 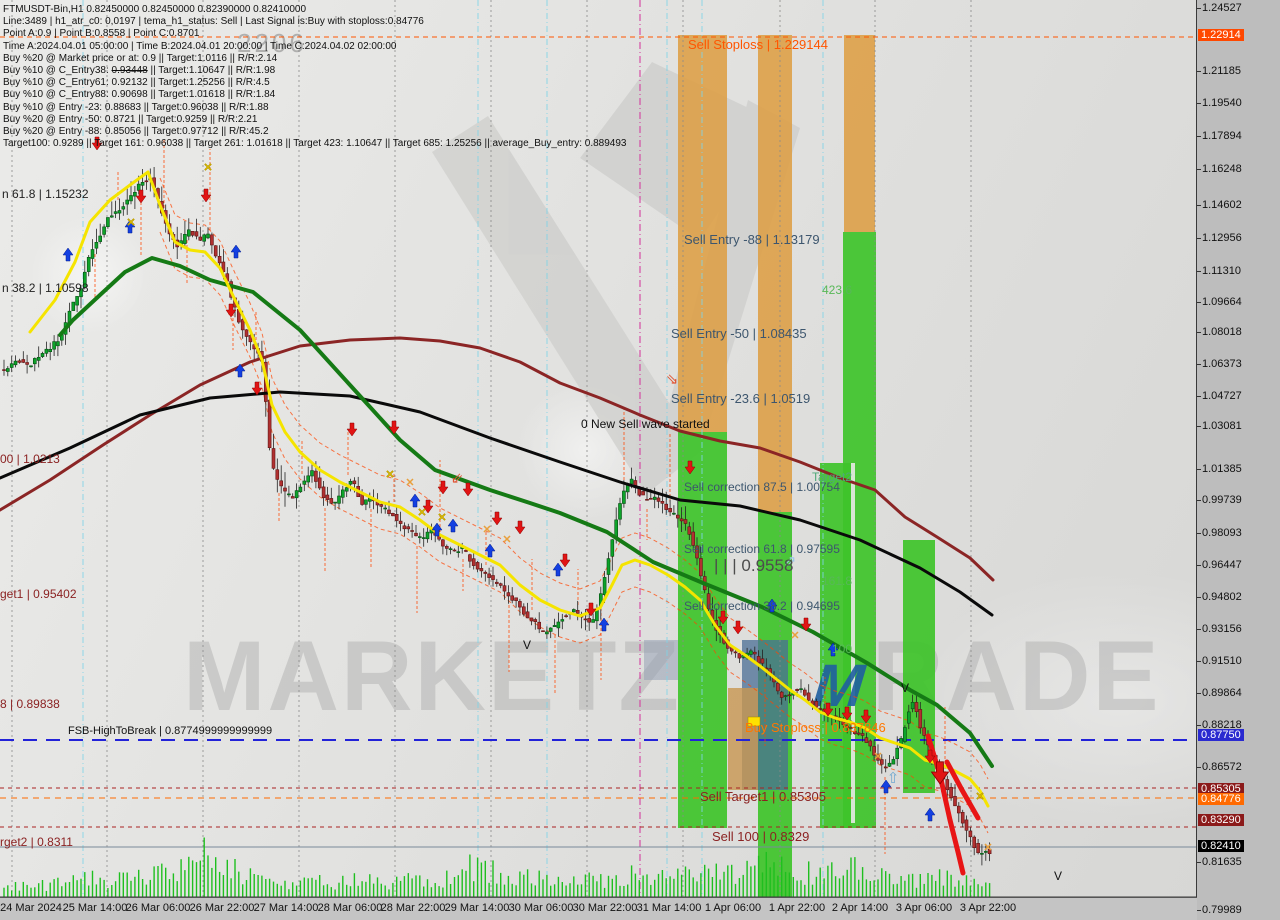 I want to click on price-level-tag: 1.22914, so click(x=1221, y=35).